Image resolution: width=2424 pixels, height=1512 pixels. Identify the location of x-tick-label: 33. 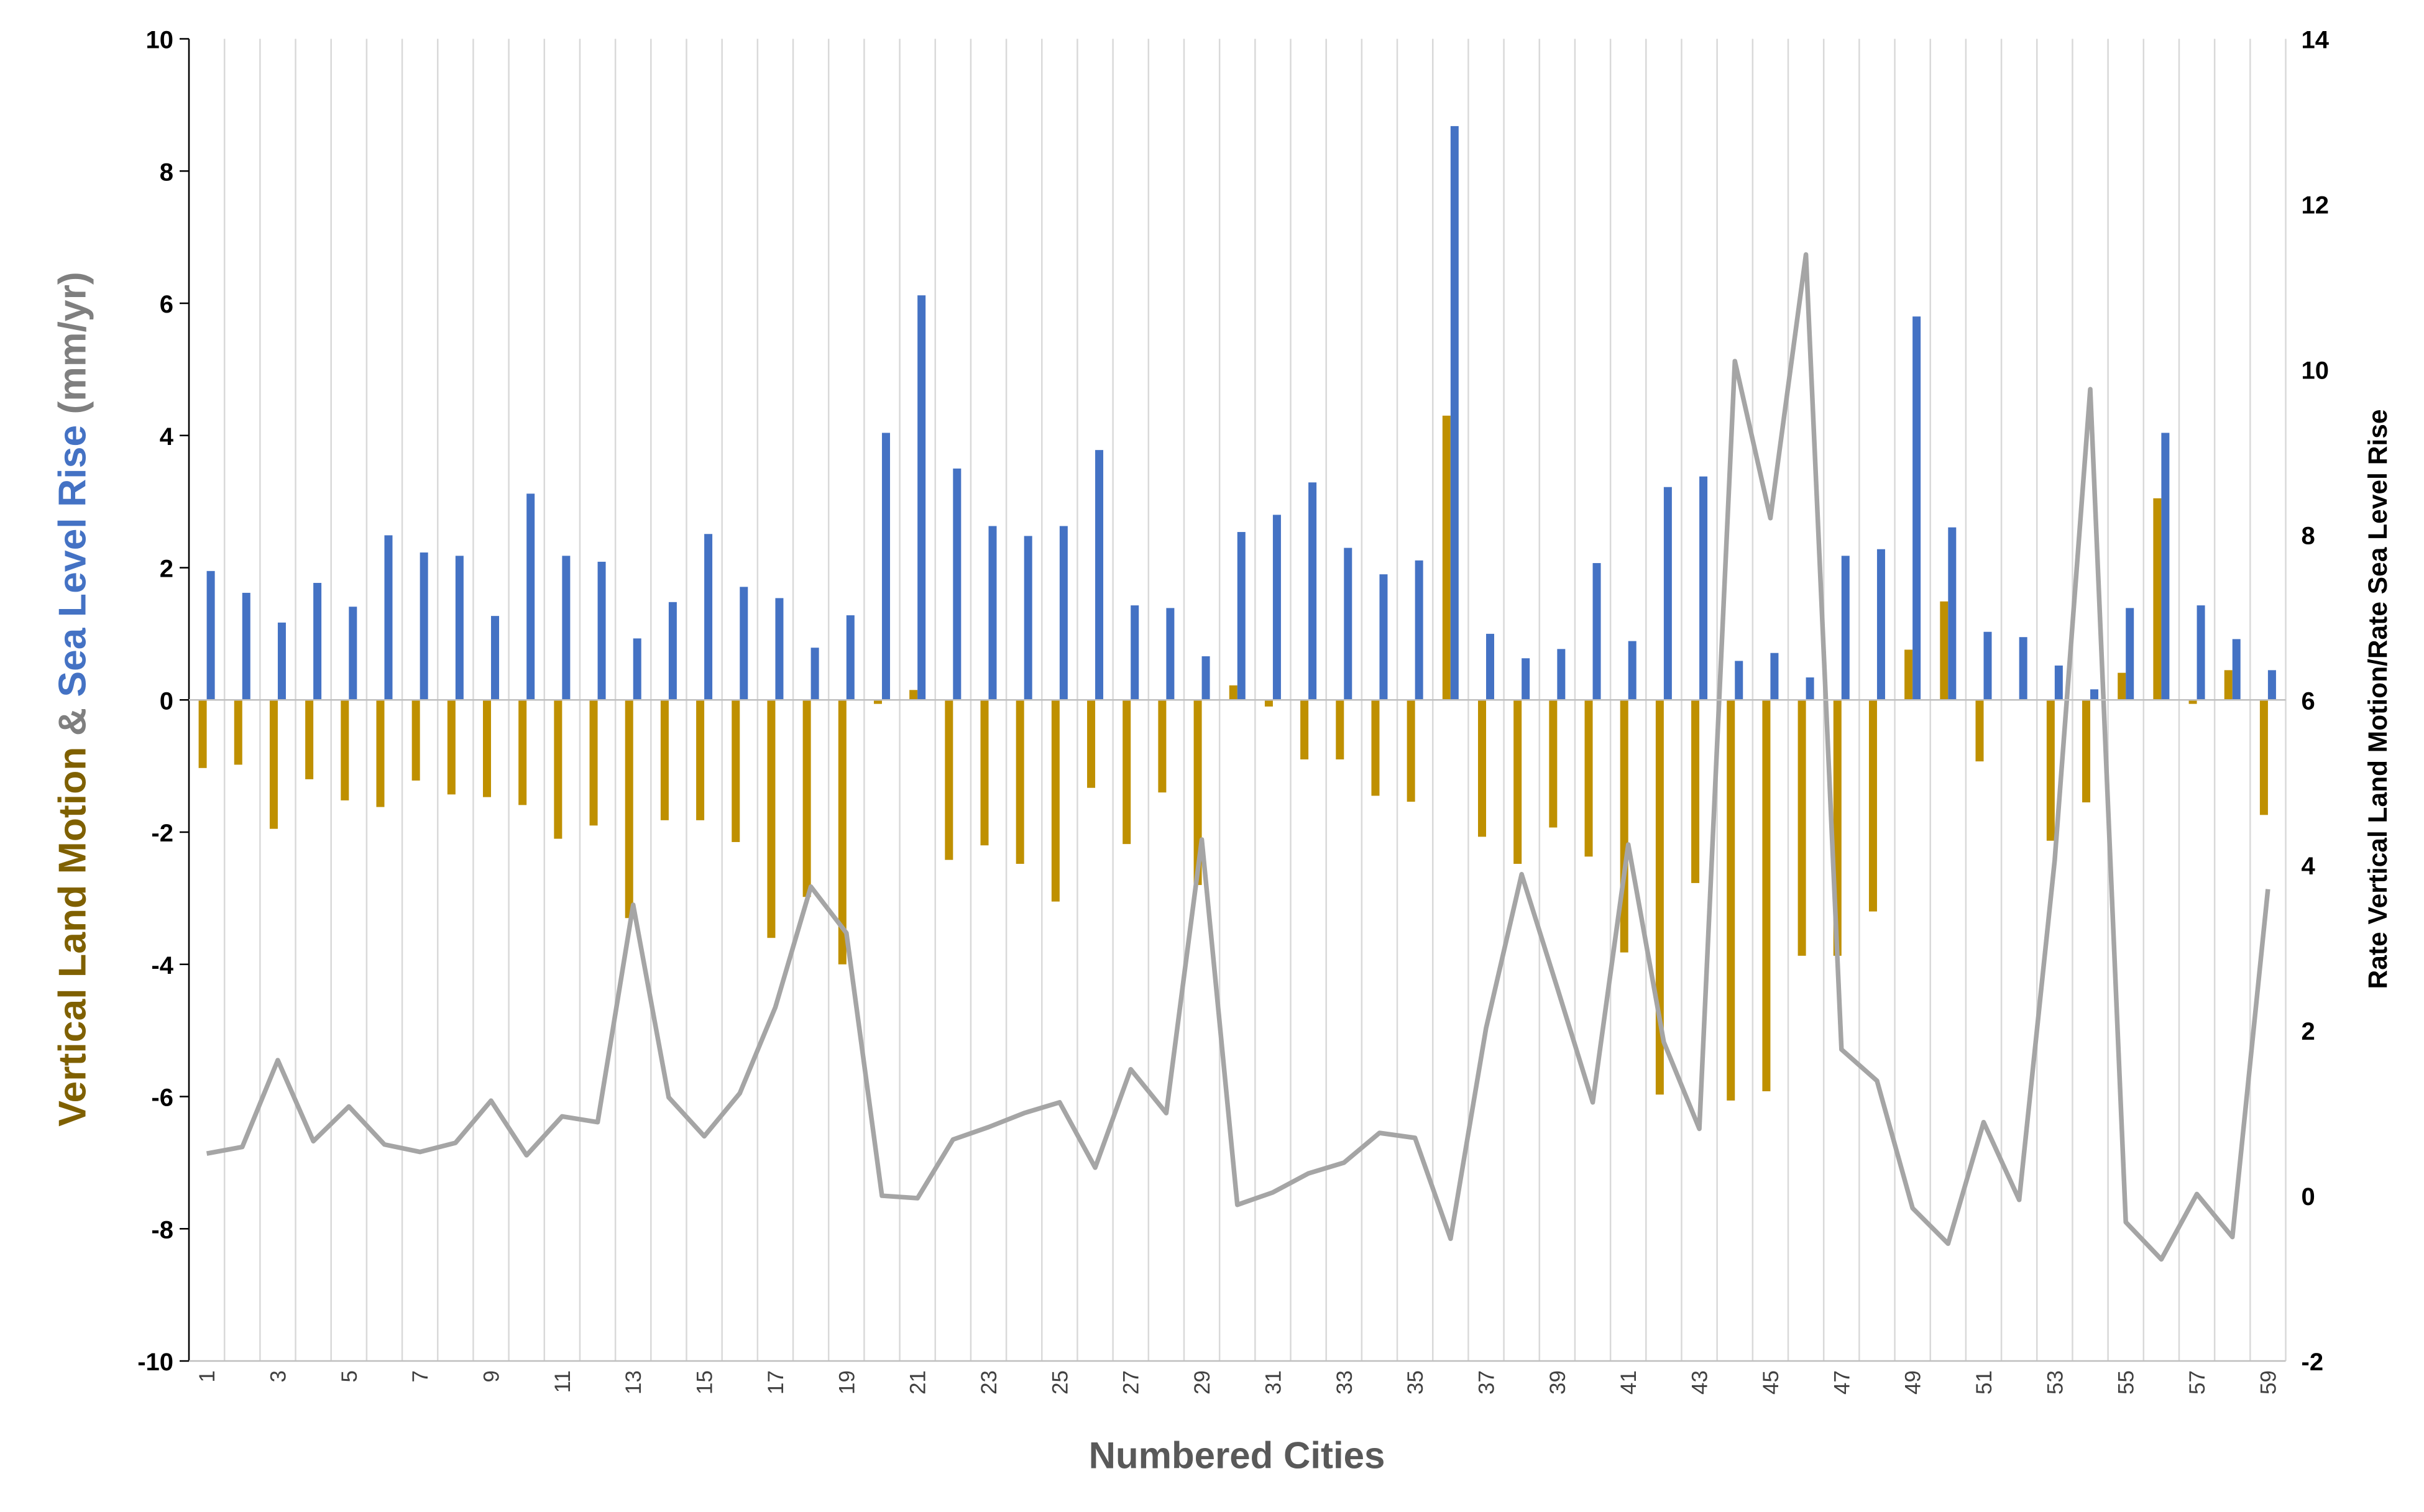
(1345, 1382).